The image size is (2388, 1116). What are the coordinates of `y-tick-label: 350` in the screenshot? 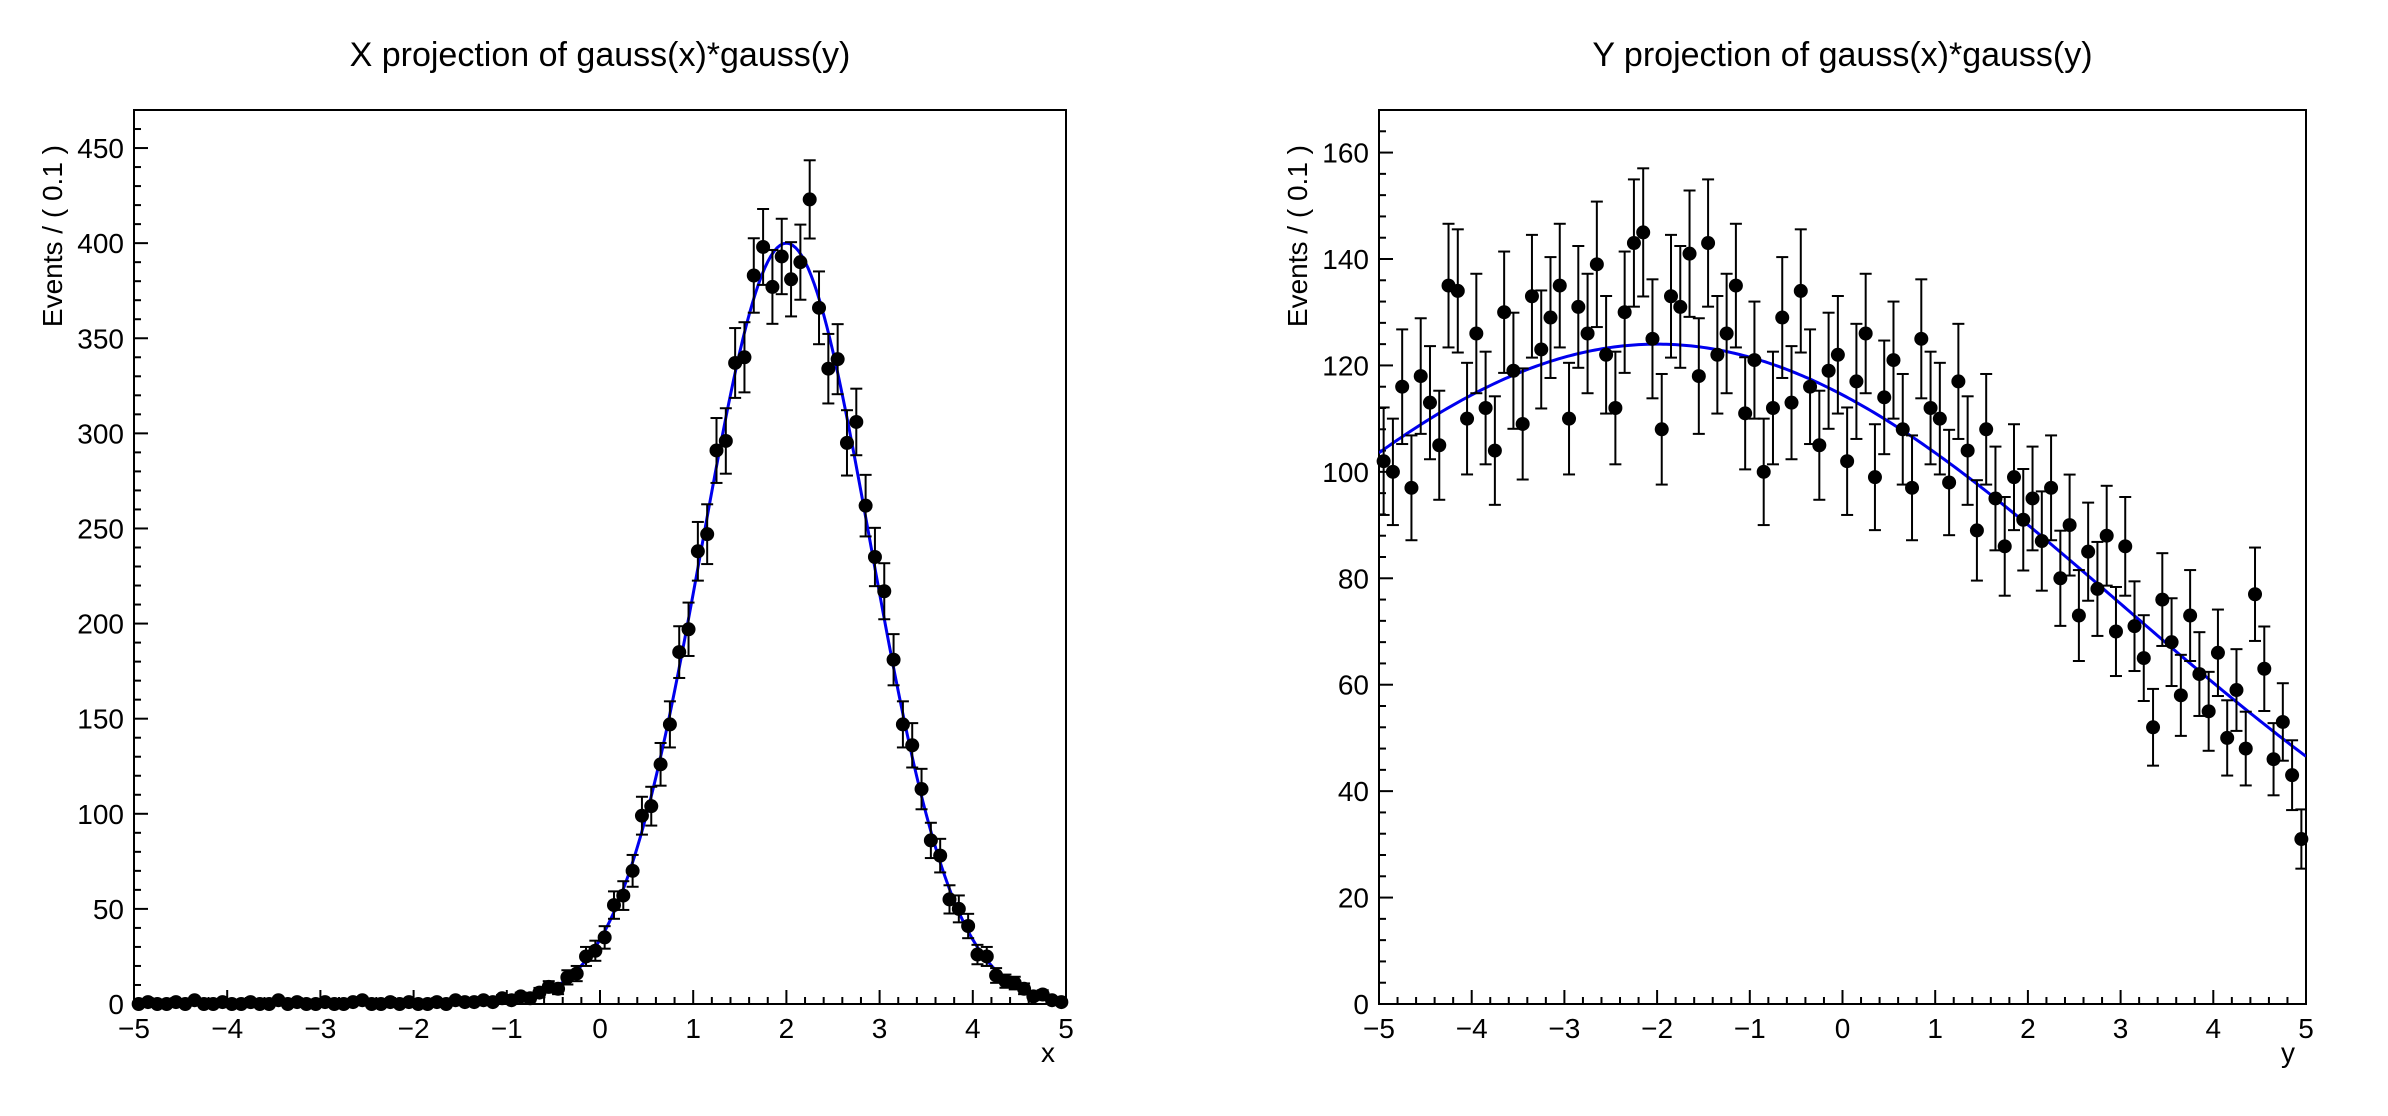 It's located at (100, 338).